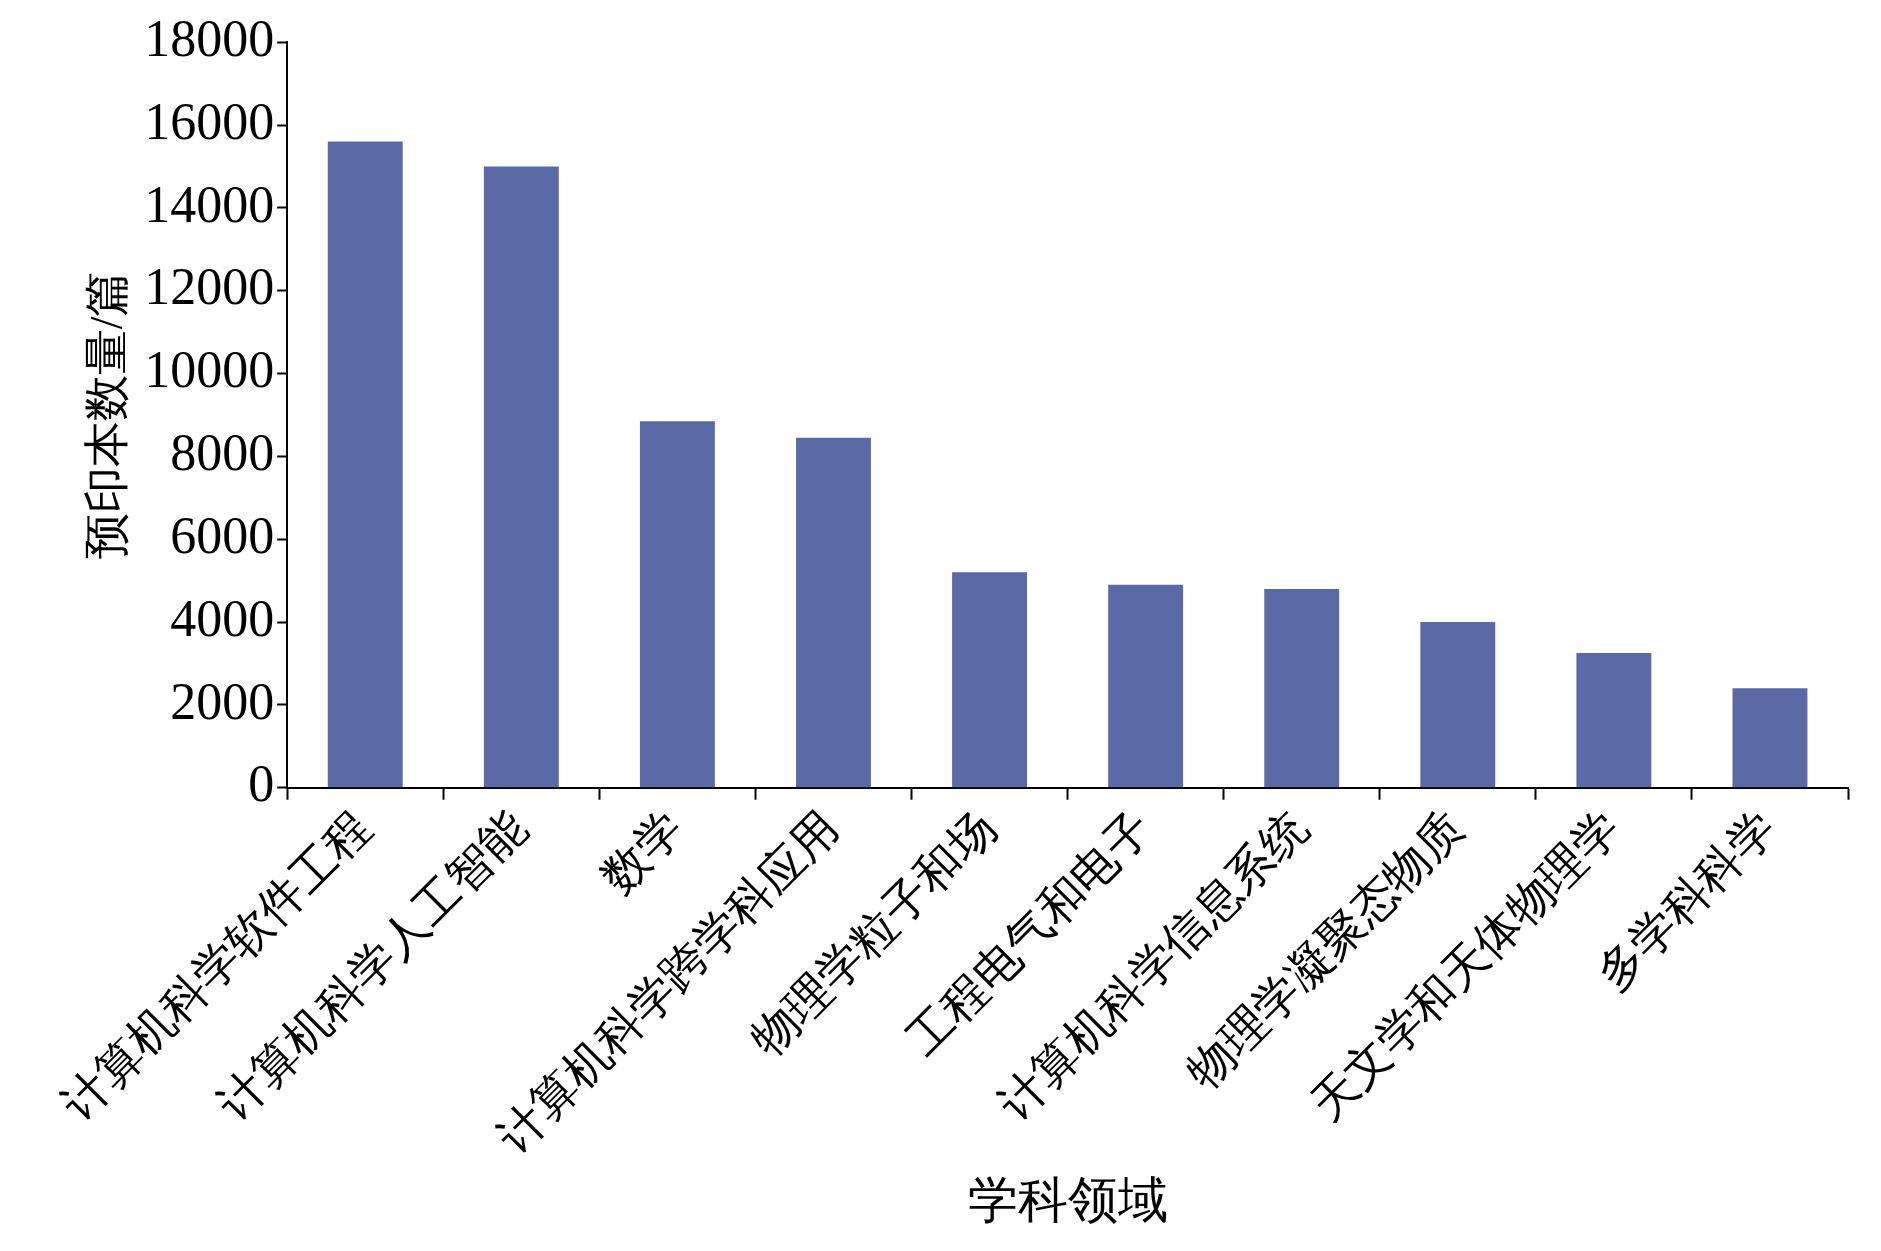  Describe the element at coordinates (1067, 1200) in the screenshot. I see `x-axis-title: 学科领域` at that location.